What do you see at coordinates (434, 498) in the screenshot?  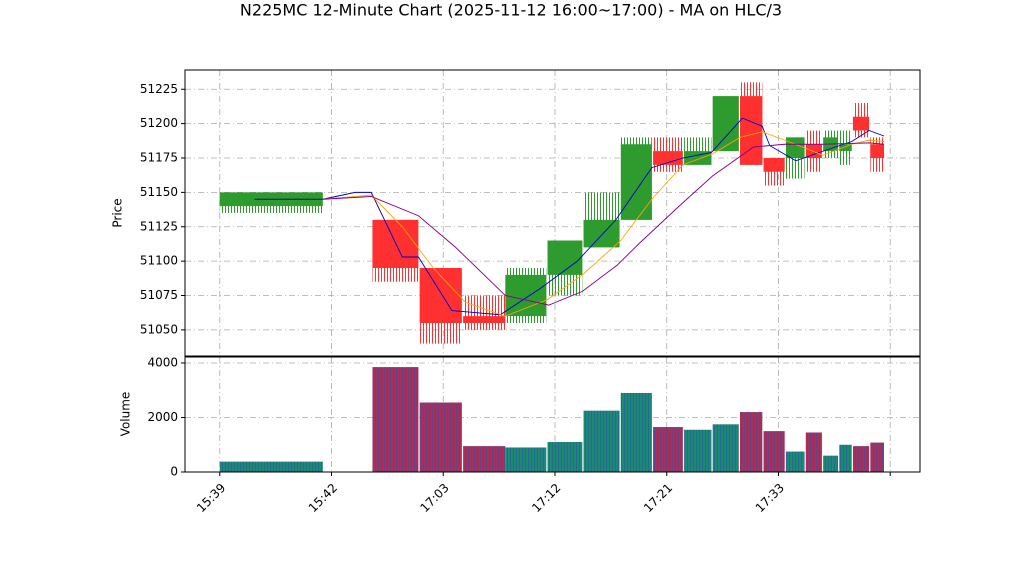 I see `x-tick-label: 17:03` at bounding box center [434, 498].